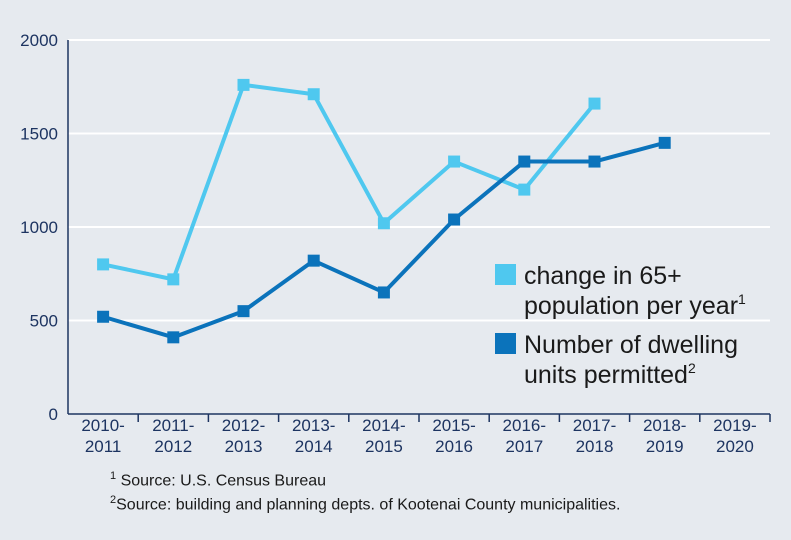 Image resolution: width=791 pixels, height=540 pixels. Describe the element at coordinates (113, 500) in the screenshot. I see `footnote-mark: 2` at that location.